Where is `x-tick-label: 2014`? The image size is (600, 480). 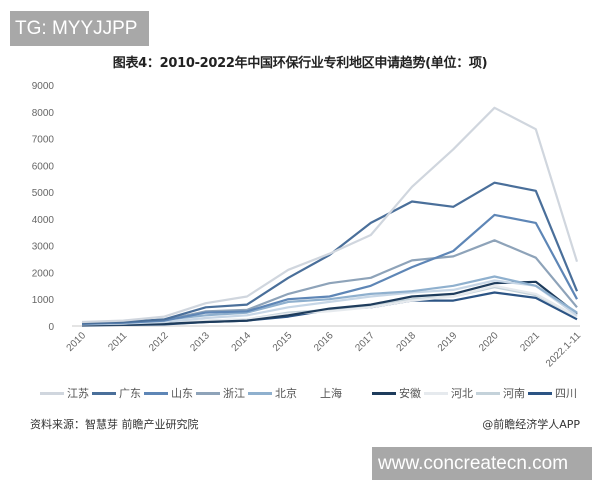
x-tick-label: 2014 is located at coordinates (242, 342).